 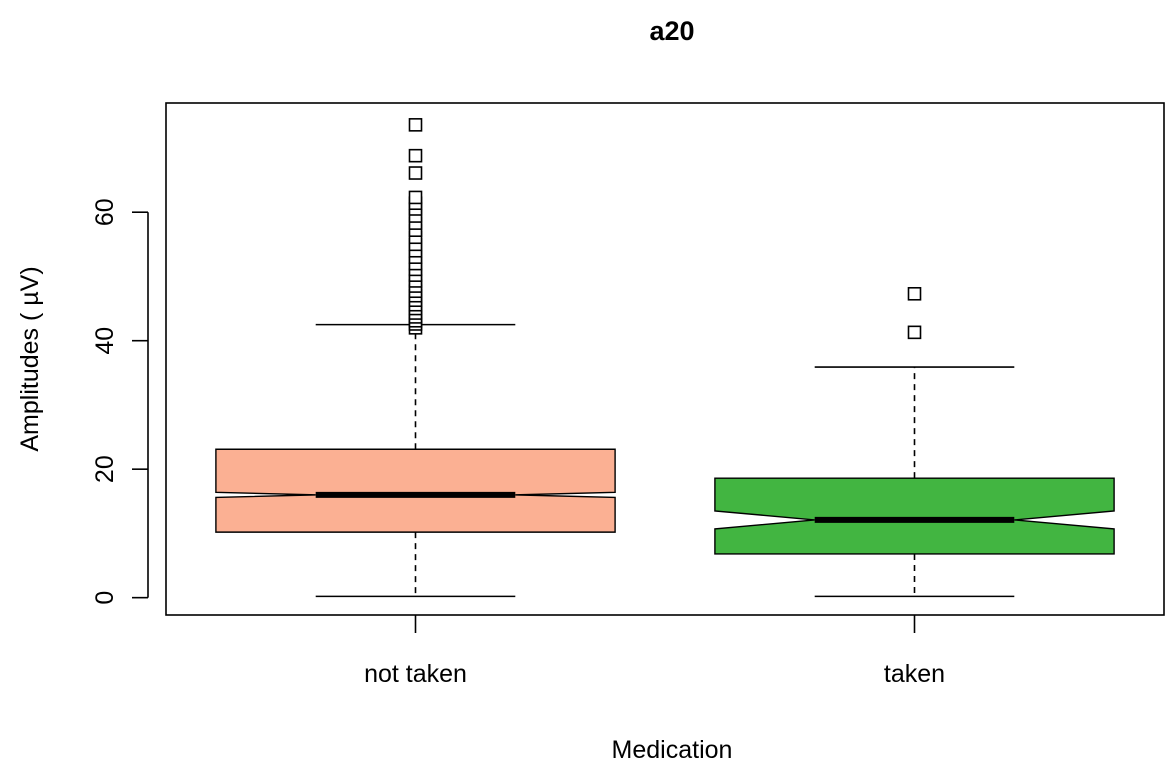 I want to click on x-axis: not taken taken, so click(x=654, y=651).